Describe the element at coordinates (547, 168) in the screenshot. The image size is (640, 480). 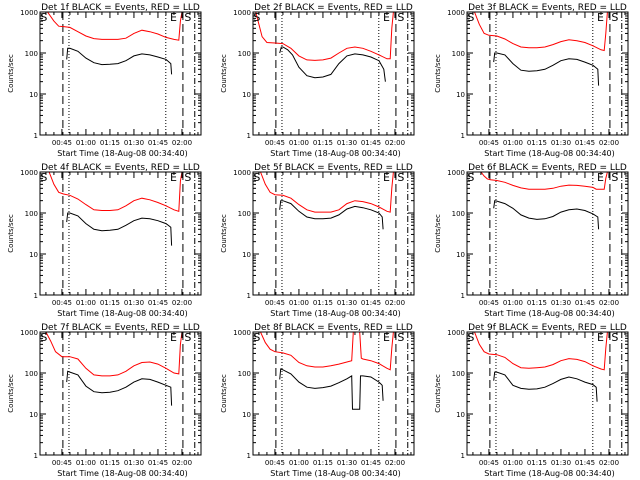
I see `panel-title: Det 6f BLACK = Events, RED = LLD` at that location.